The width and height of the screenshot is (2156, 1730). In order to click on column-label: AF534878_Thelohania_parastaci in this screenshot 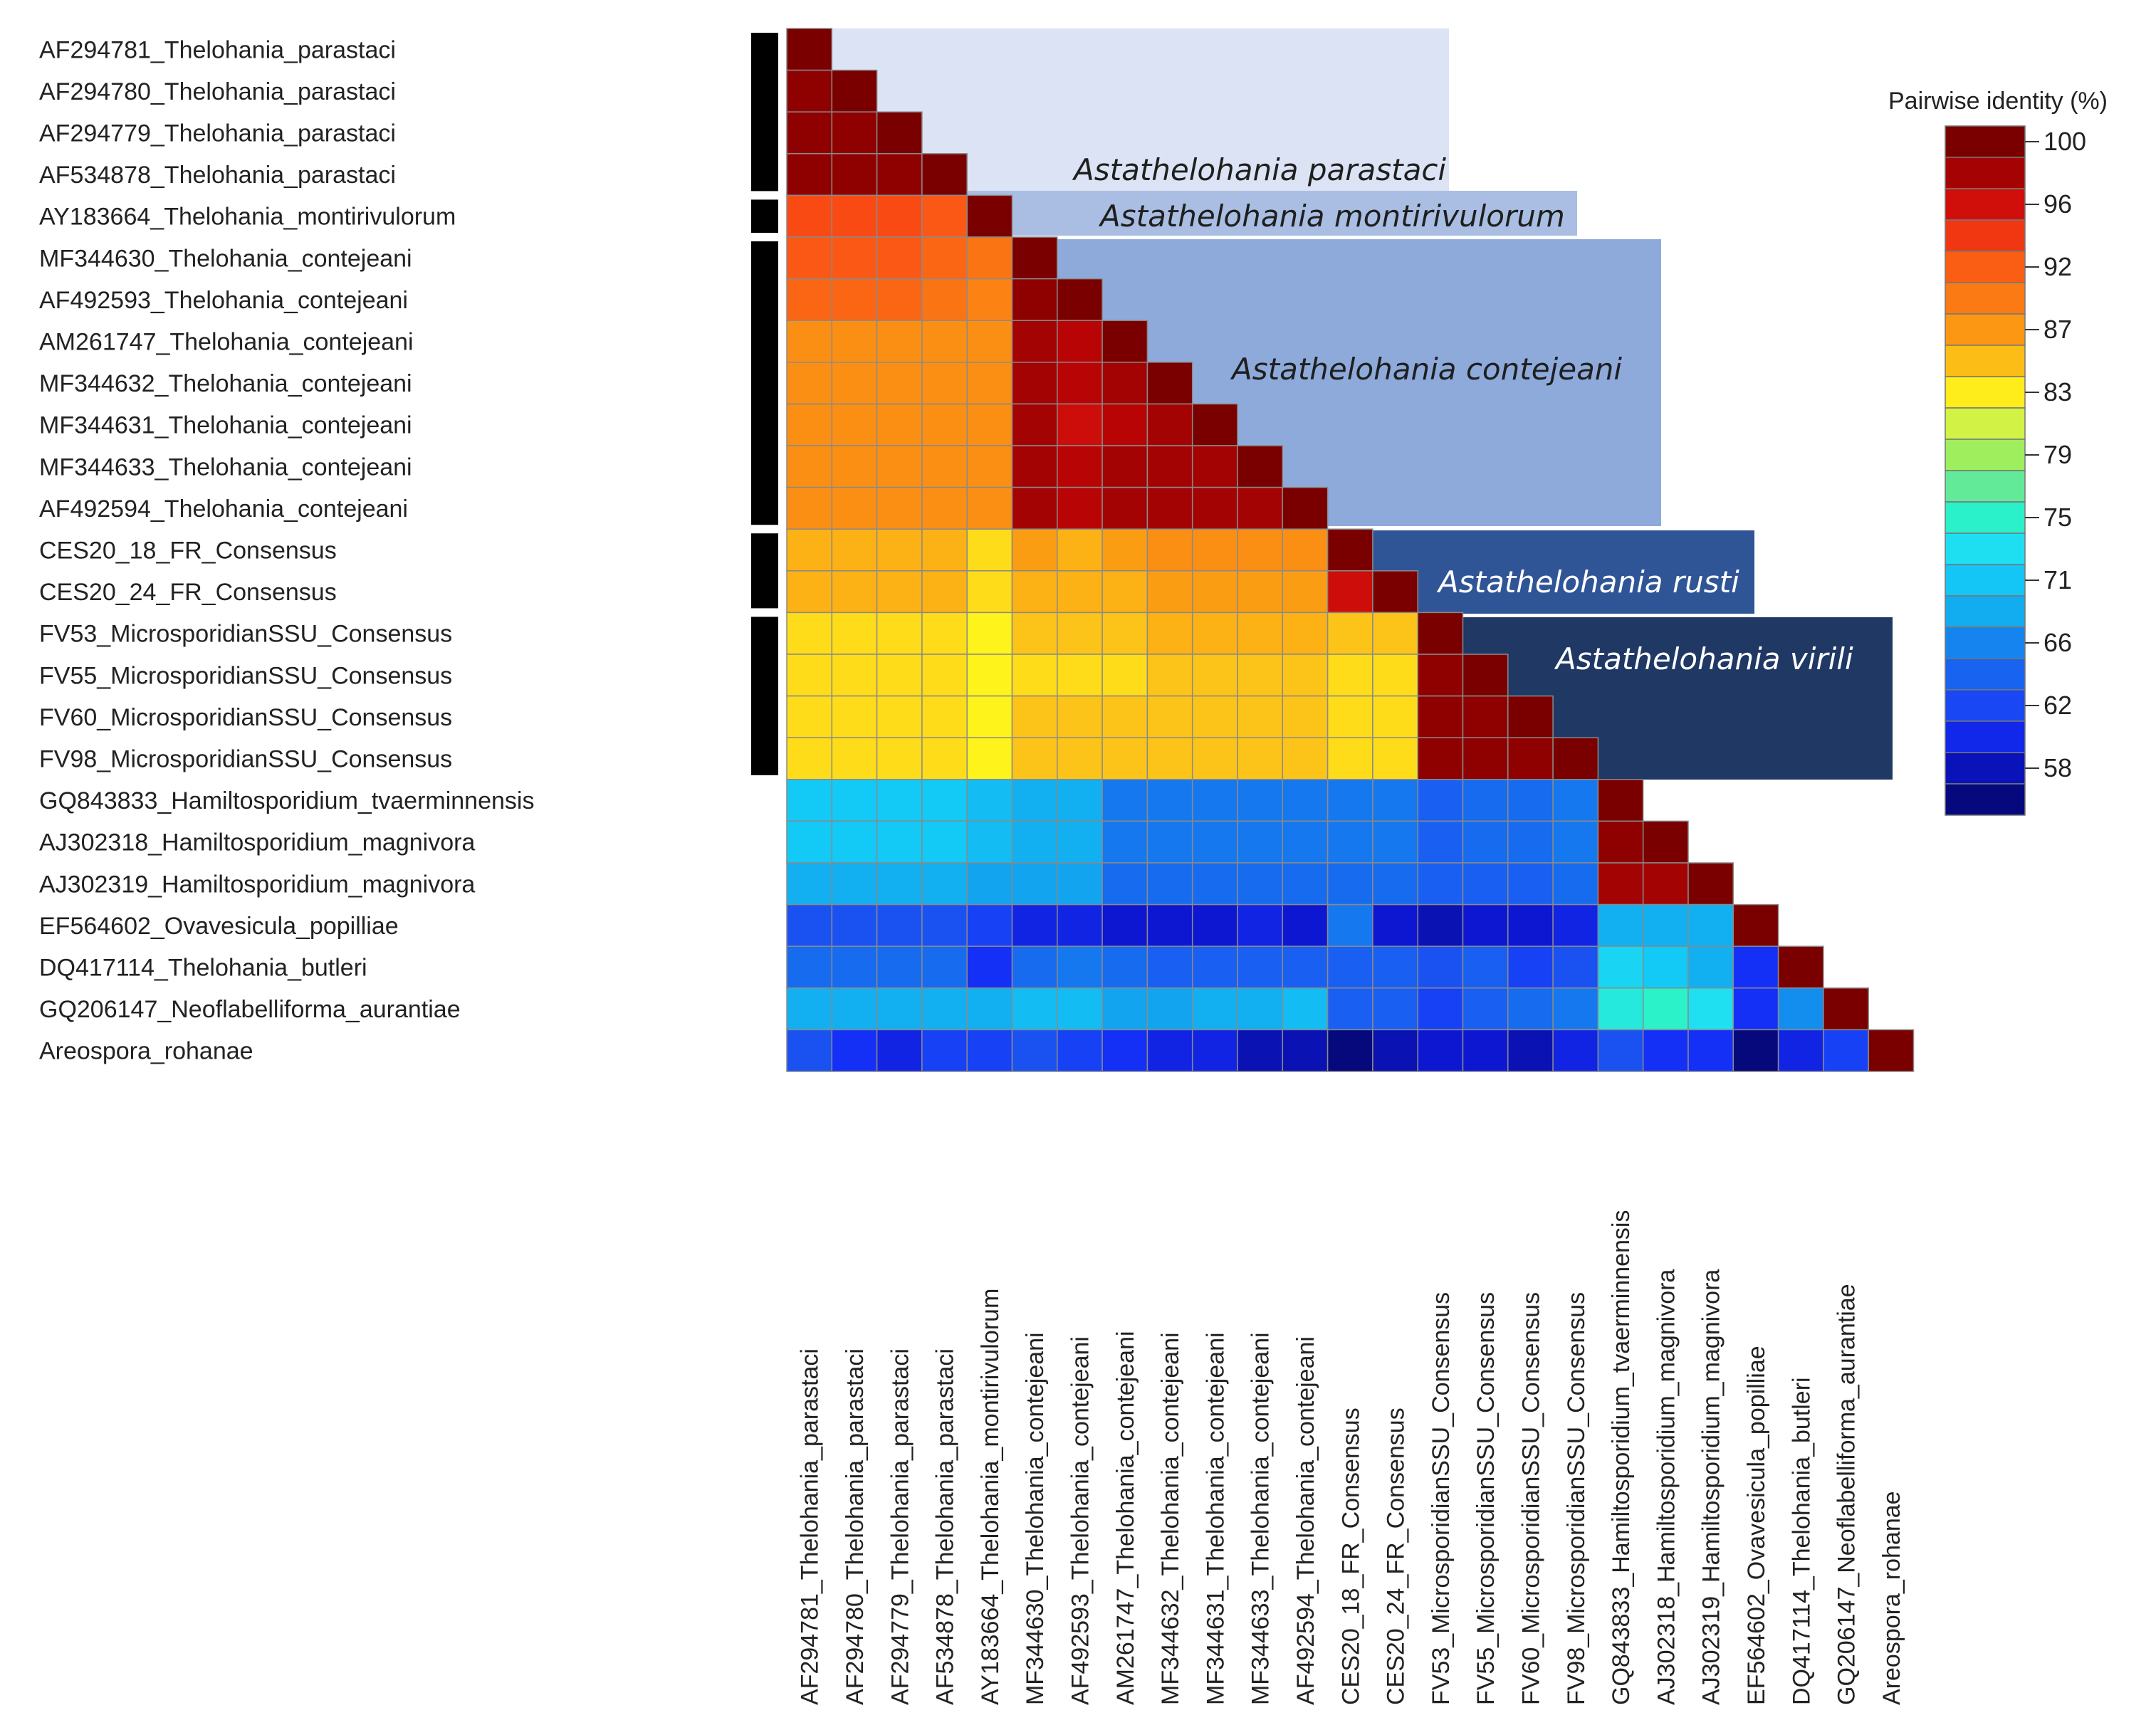, I will do `click(946, 1526)`.